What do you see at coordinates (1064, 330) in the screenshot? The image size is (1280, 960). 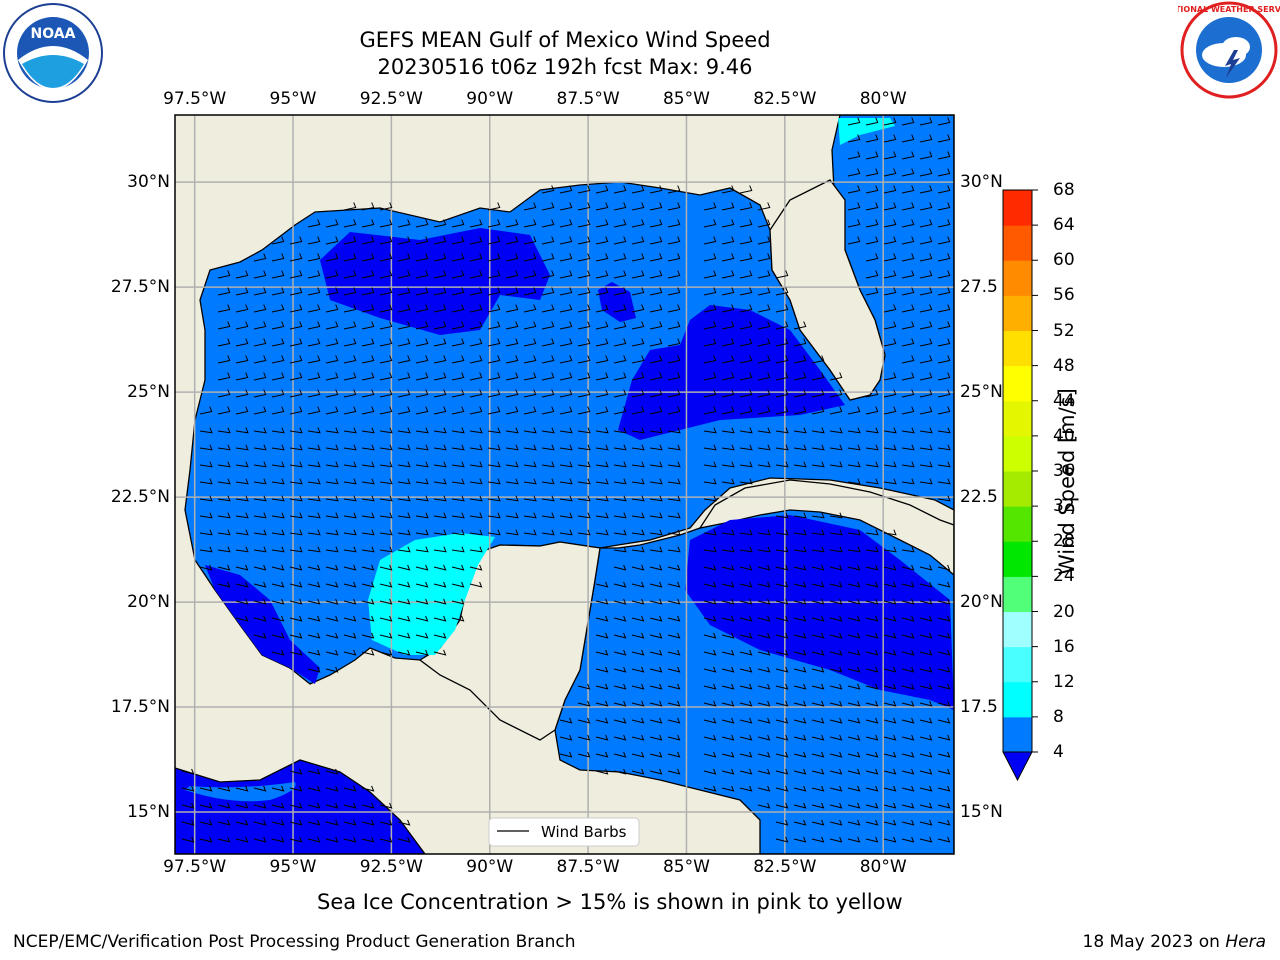 I see `colorbar-tick-label: 52` at bounding box center [1064, 330].